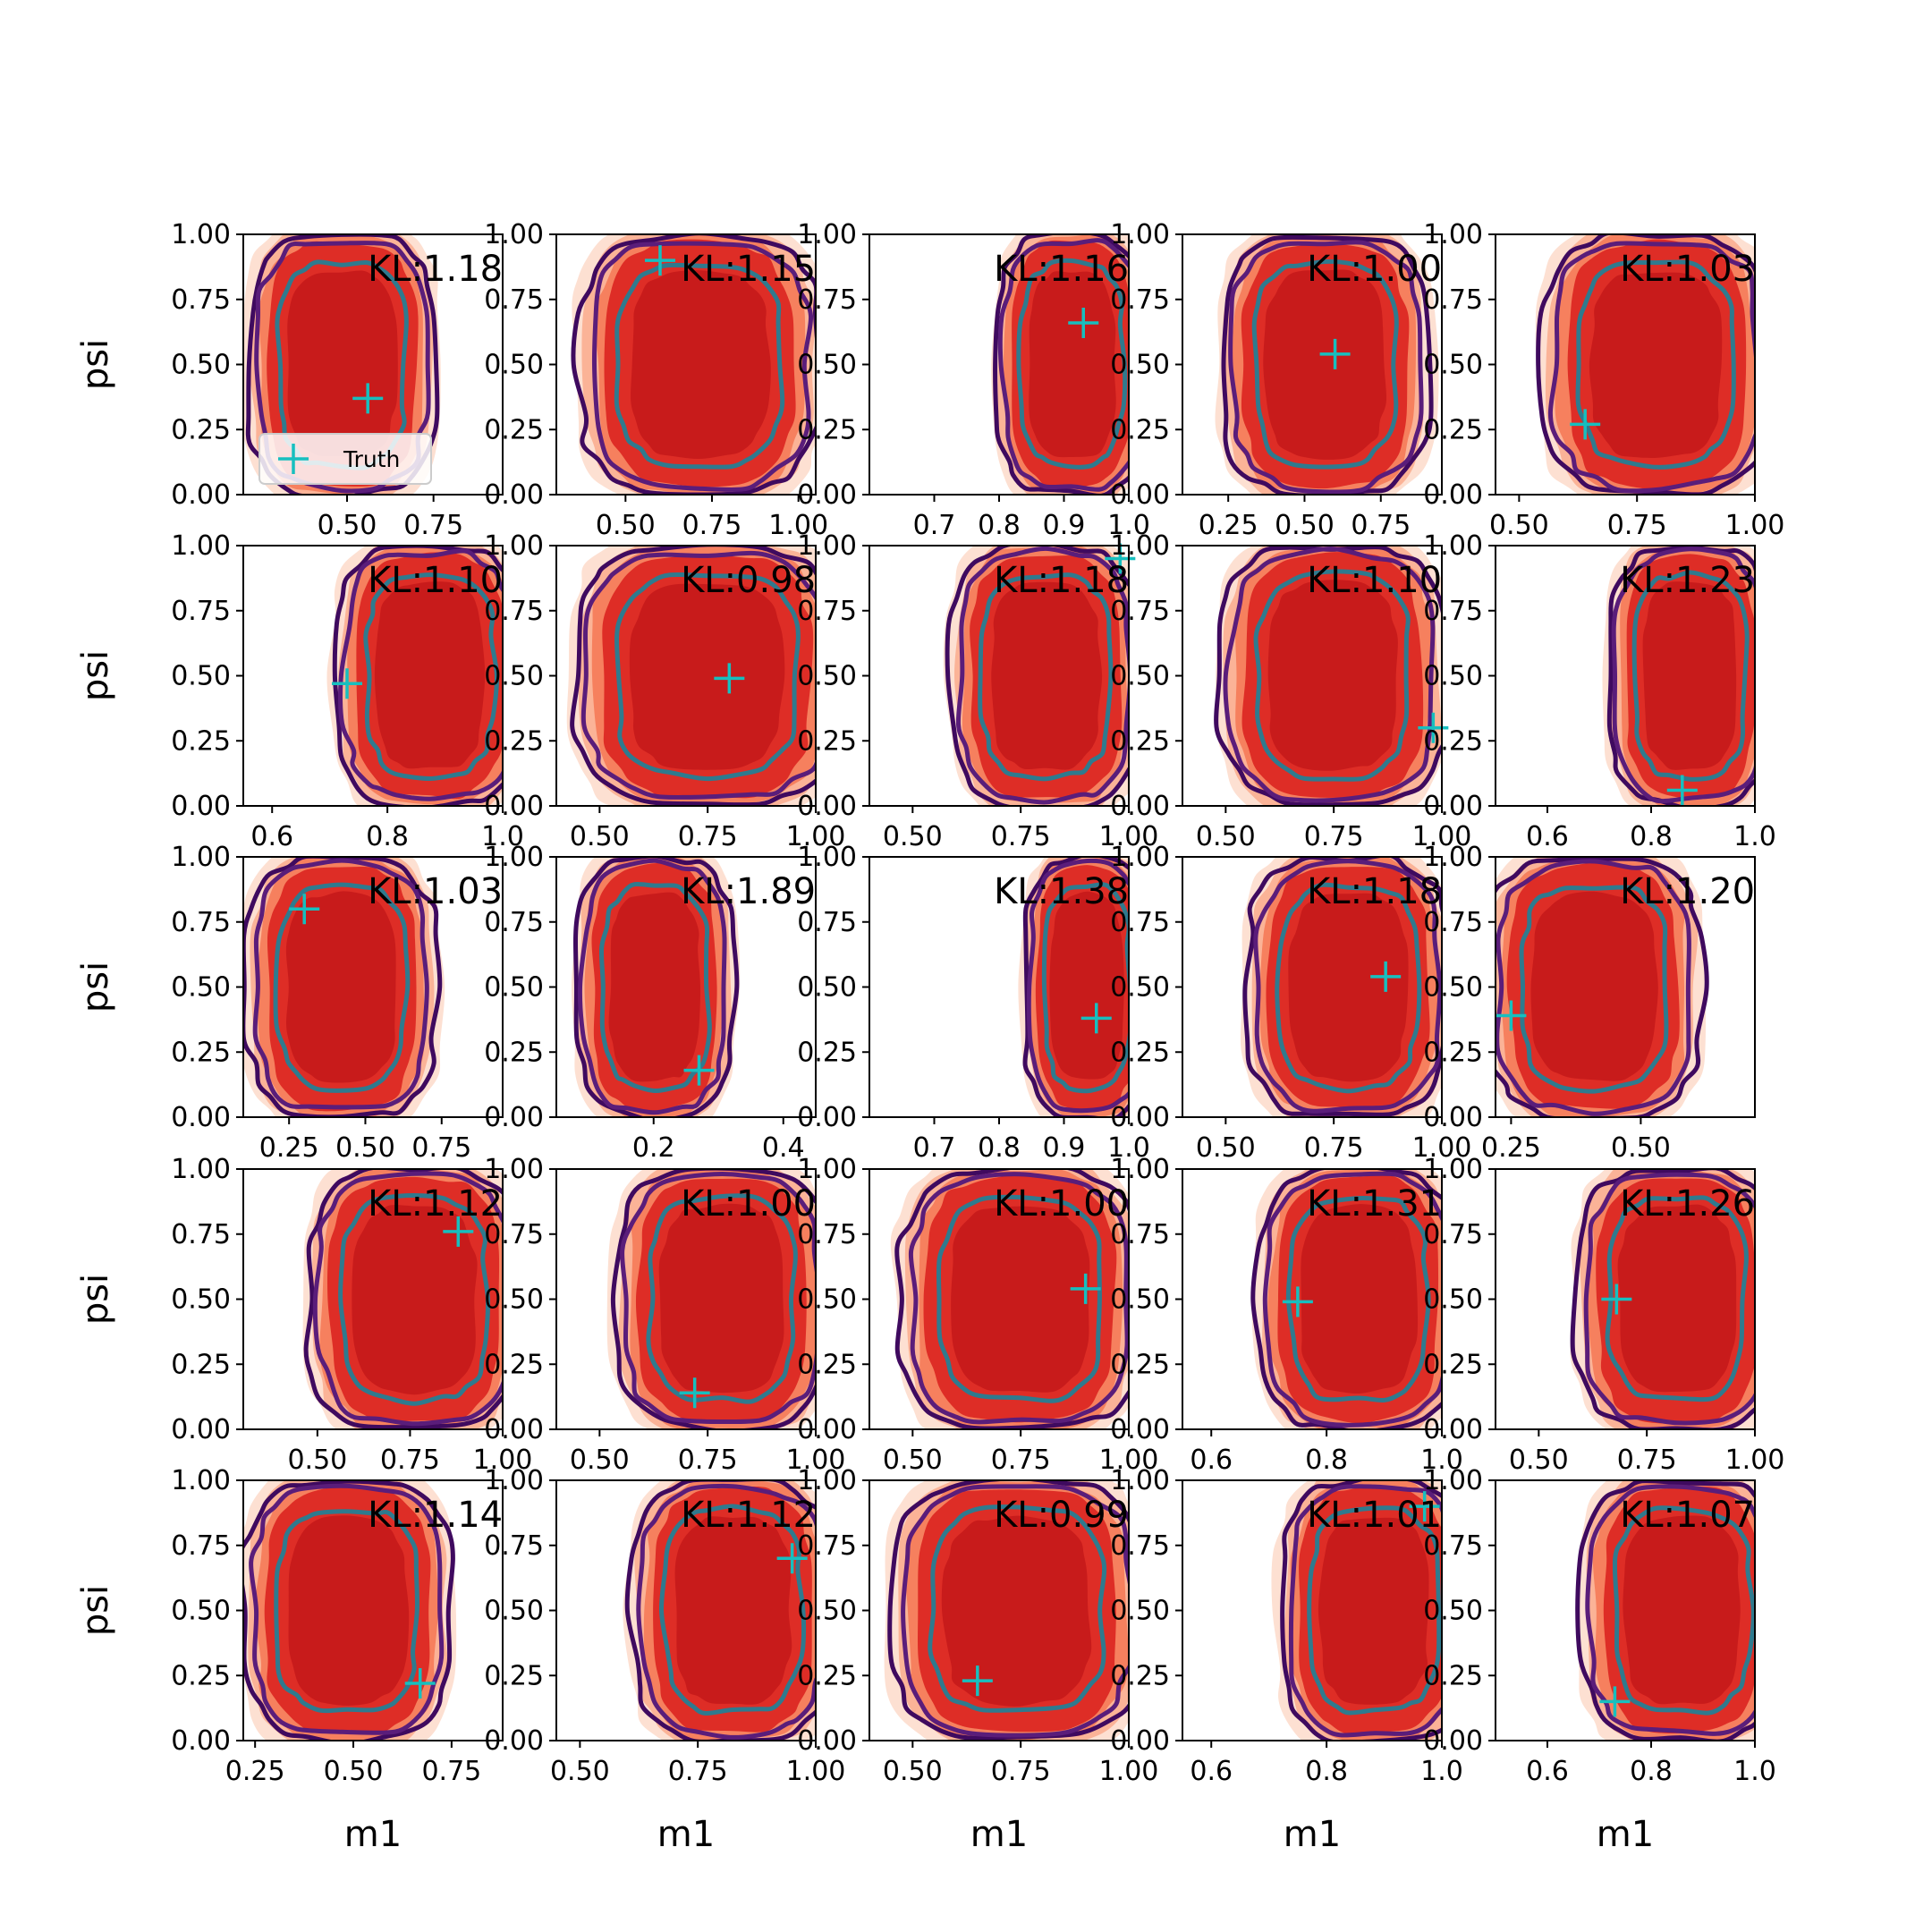 The image size is (1932, 1932). Describe the element at coordinates (289, 1148) in the screenshot. I see `x-tick-label: 0.25` at that location.